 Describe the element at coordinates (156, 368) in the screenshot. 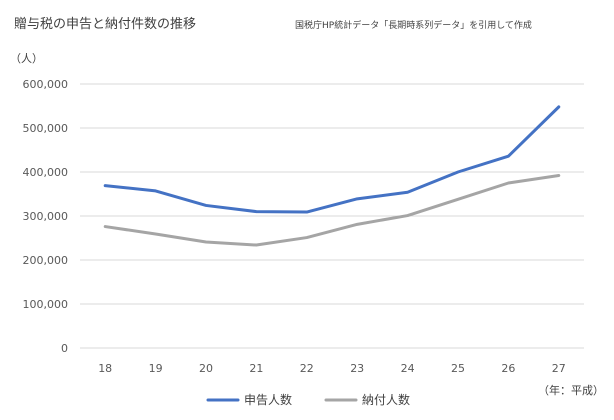

I see `x-tick-label: 19` at that location.